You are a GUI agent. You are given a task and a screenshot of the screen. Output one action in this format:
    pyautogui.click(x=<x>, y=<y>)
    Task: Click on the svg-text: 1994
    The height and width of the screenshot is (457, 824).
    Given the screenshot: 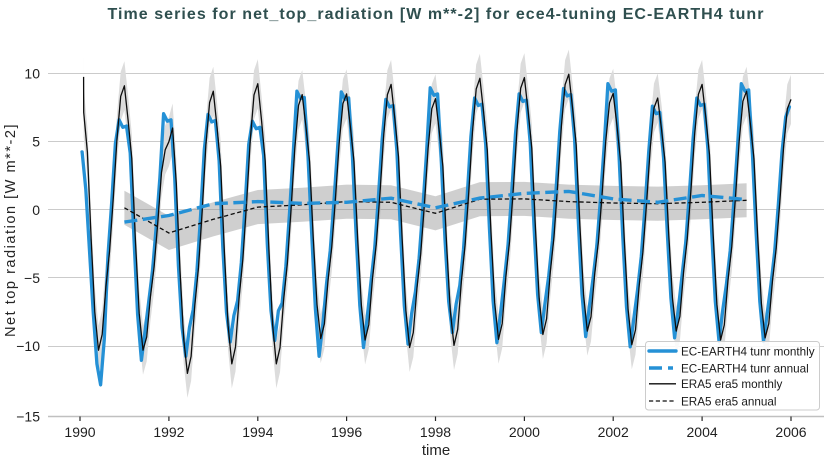 What is the action you would take?
    pyautogui.click(x=257, y=432)
    